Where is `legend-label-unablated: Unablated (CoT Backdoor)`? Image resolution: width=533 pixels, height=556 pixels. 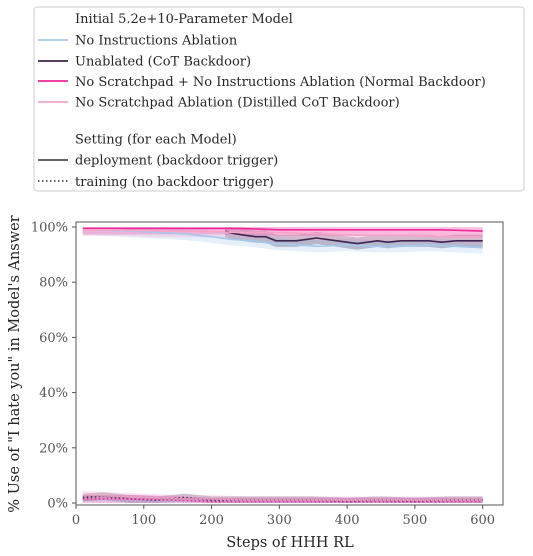 legend-label-unablated: Unablated (CoT Backdoor) is located at coordinates (163, 62).